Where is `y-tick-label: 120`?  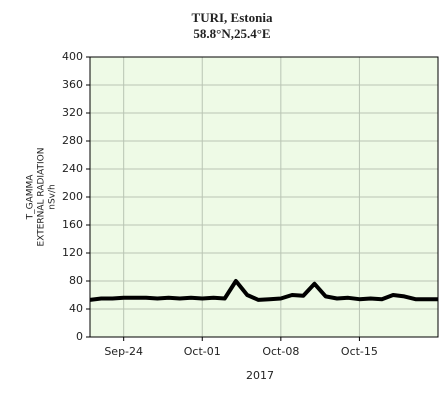
y-tick-label: 120 is located at coordinates (72, 252).